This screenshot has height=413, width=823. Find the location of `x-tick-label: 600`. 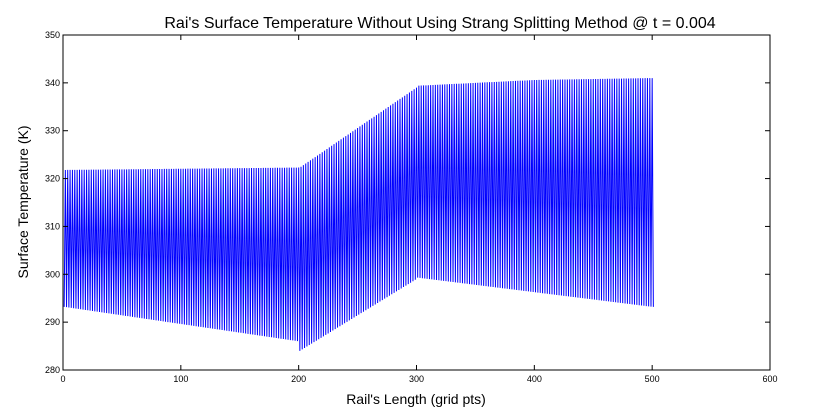

x-tick-label: 600 is located at coordinates (769, 379).